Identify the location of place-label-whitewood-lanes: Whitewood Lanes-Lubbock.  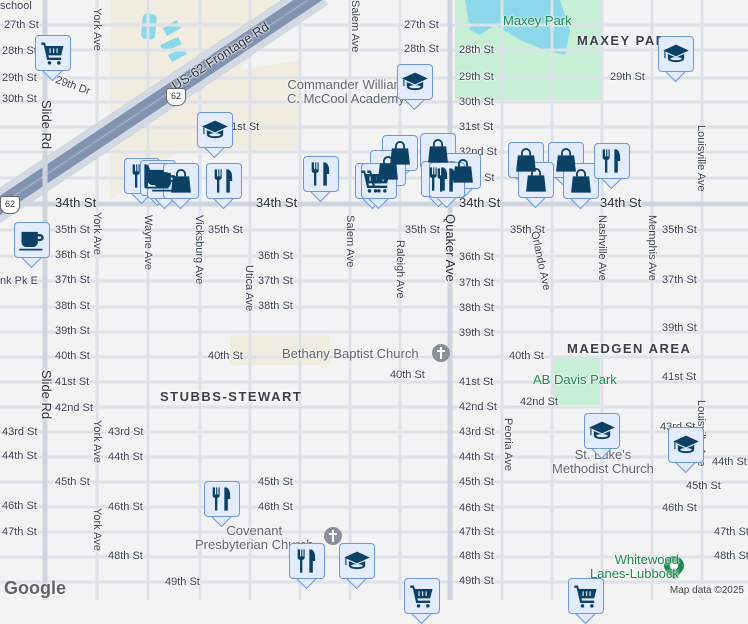
(634, 566).